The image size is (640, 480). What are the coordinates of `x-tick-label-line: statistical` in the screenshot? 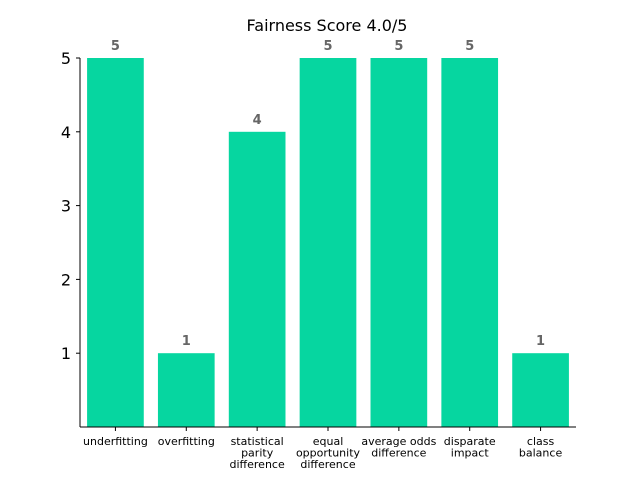 It's located at (257, 441).